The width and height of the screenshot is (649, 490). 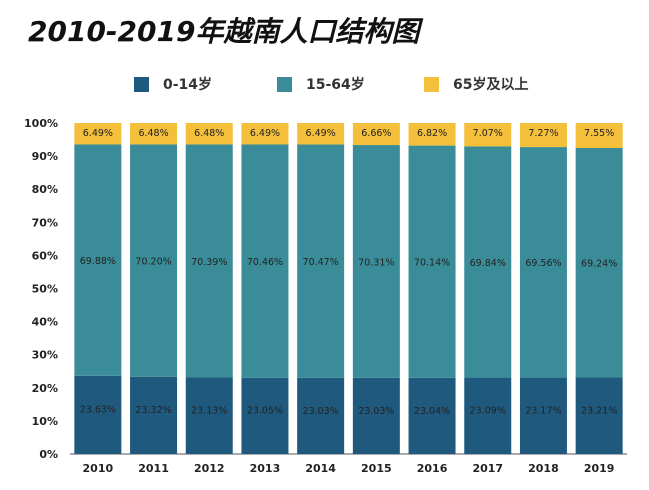 What do you see at coordinates (45, 388) in the screenshot?
I see `y-tick-label: 20%` at bounding box center [45, 388].